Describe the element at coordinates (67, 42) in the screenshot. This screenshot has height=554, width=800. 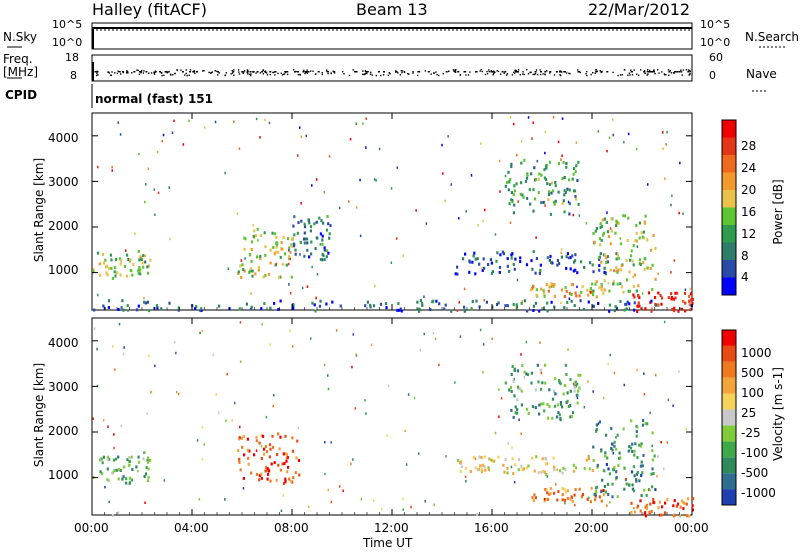
I see `noise-left-tick-bottom: 10^0` at that location.